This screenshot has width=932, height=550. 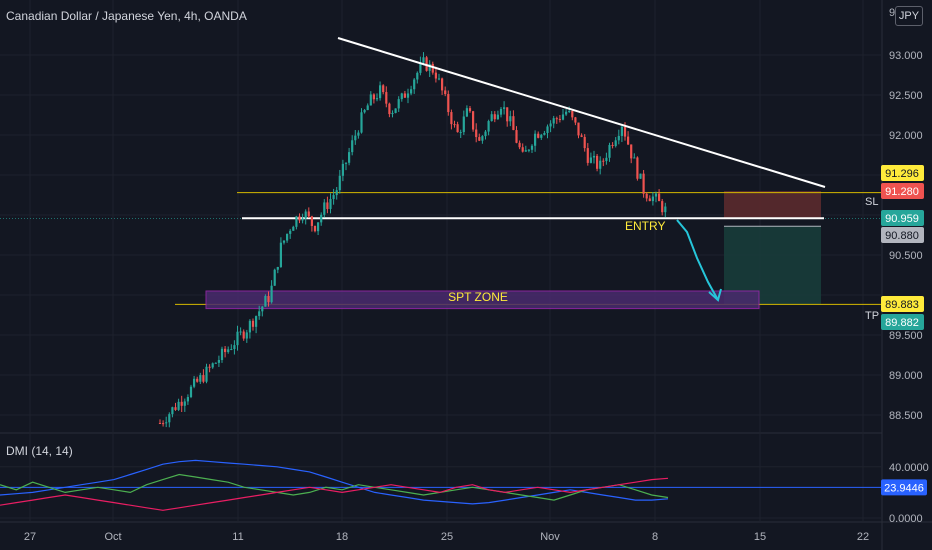 What do you see at coordinates (902, 323) in the screenshot?
I see `price-box-label-89.882: 89.882` at bounding box center [902, 323].